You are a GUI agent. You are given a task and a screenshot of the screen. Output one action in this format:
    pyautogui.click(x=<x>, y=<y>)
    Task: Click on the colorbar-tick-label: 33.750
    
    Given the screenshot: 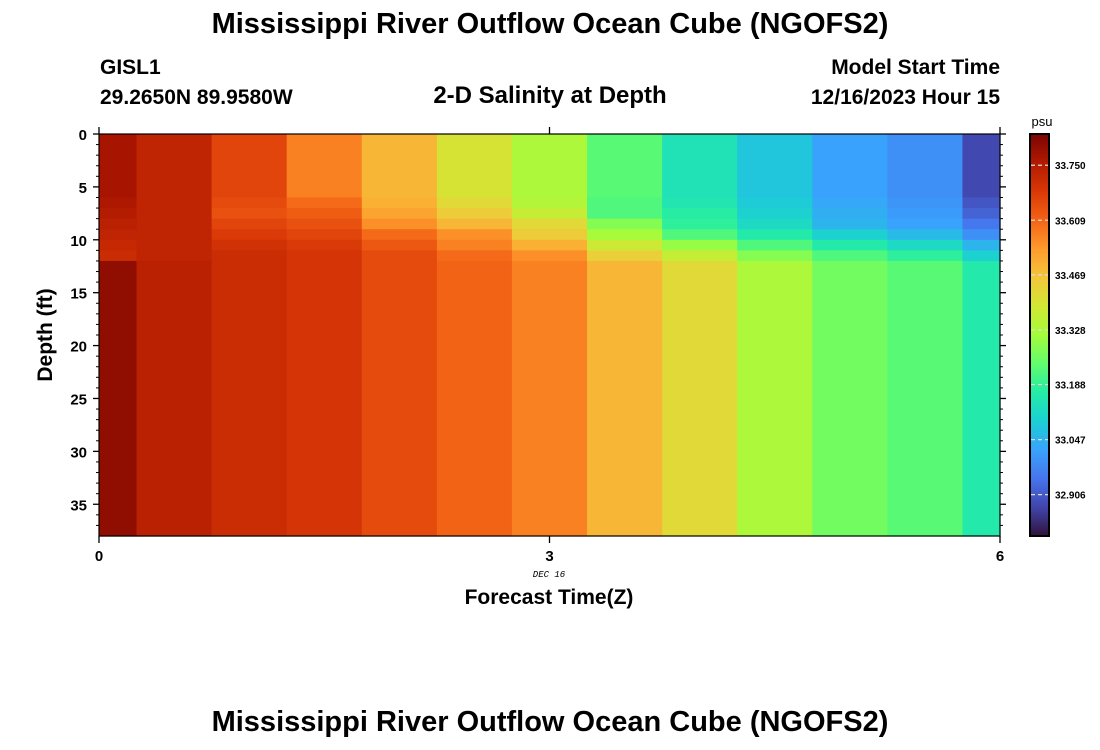 What is the action you would take?
    pyautogui.click(x=1070, y=166)
    